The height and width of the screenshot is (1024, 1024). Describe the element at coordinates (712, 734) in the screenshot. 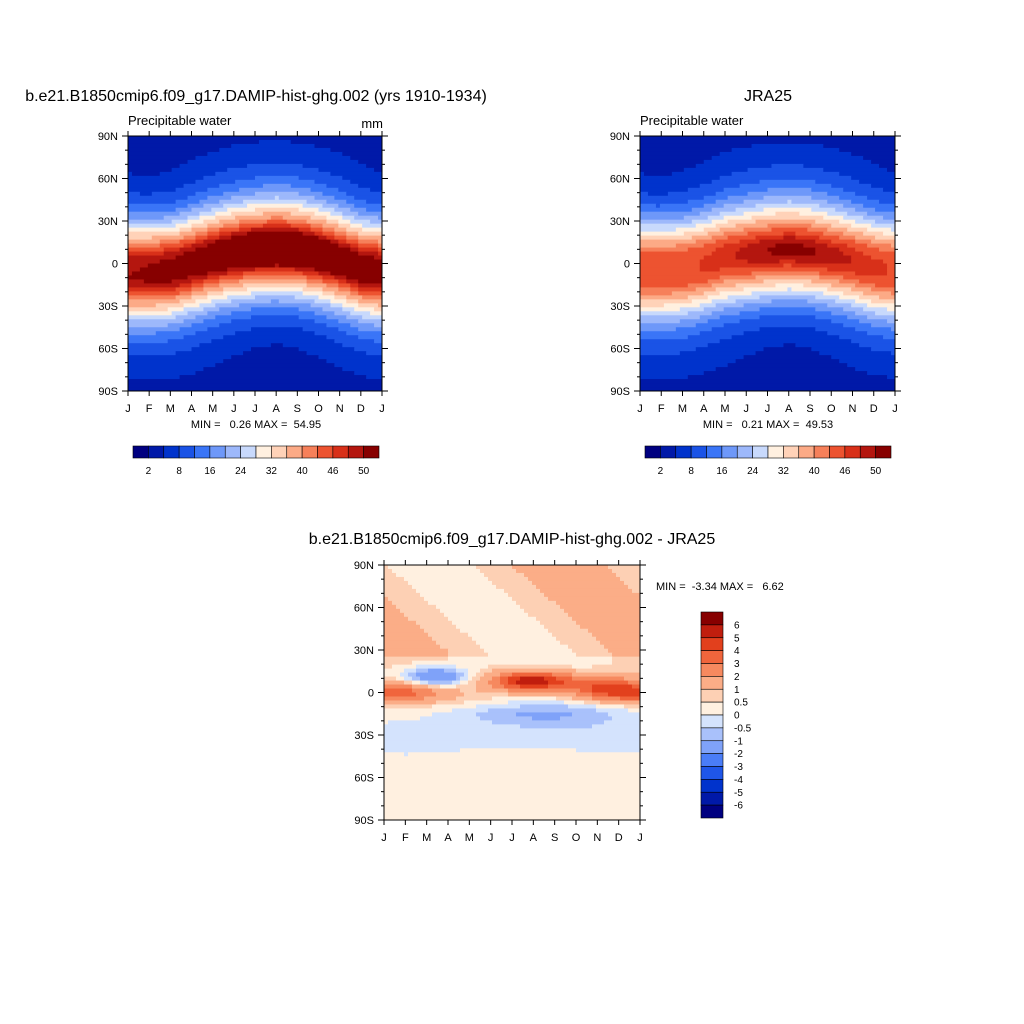

I see `colorbar-box` at that location.